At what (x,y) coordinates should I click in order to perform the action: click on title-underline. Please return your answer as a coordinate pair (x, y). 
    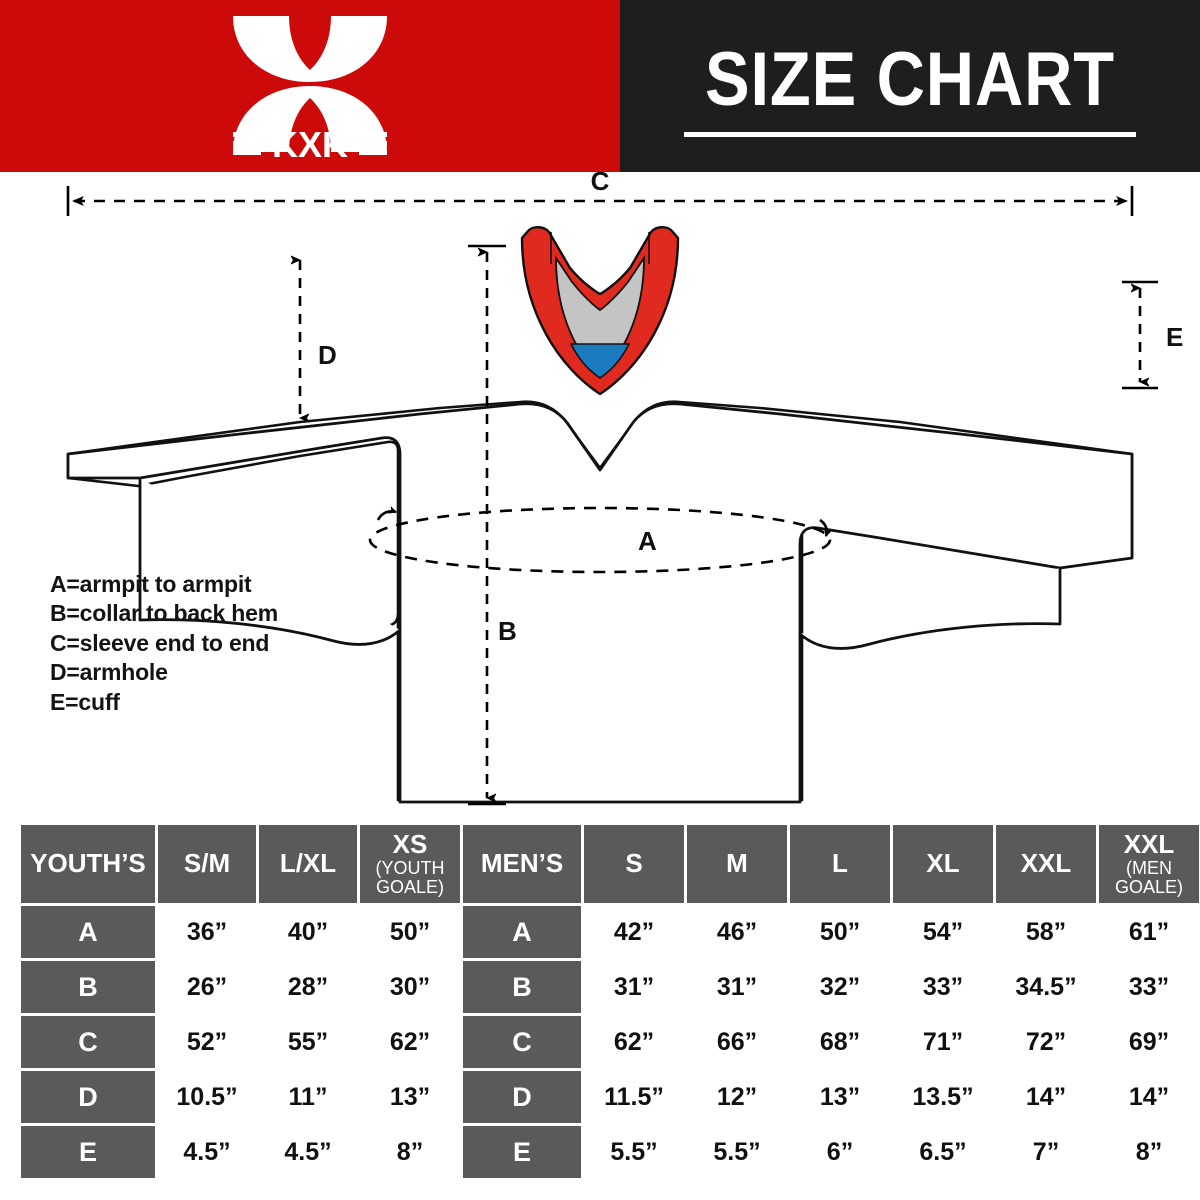
    Looking at the image, I should click on (910, 134).